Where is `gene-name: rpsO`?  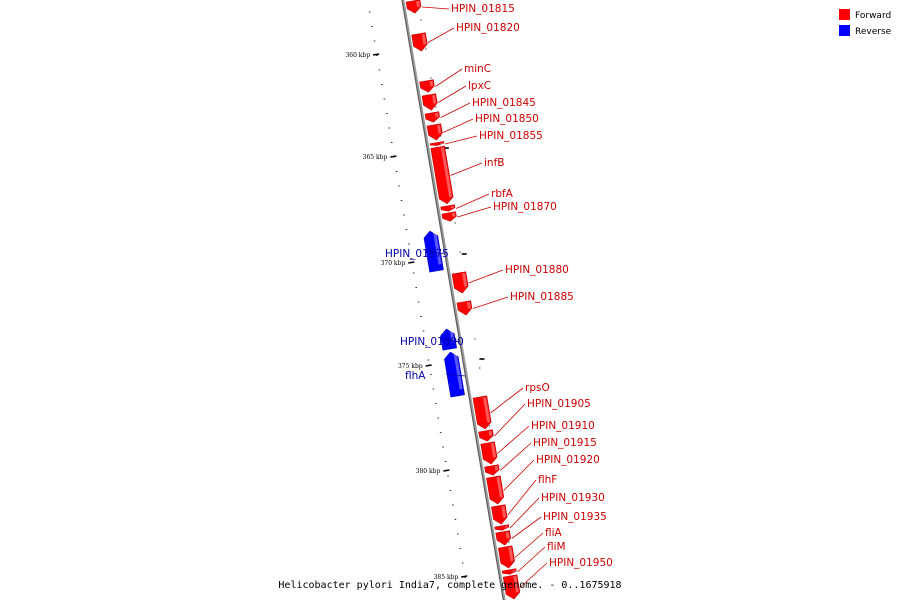 gene-name: rpsO is located at coordinates (537, 388).